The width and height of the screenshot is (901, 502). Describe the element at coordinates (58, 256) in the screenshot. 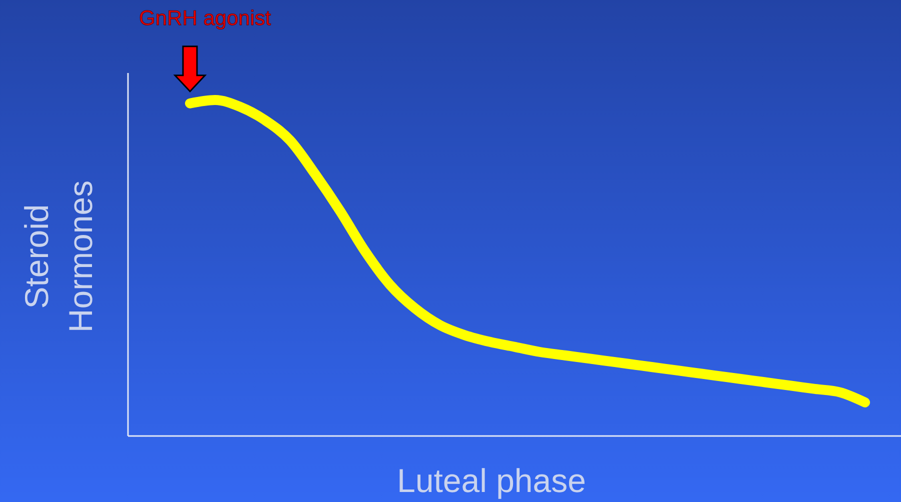

I see `y-axis-title: Steroid Hormones` at that location.